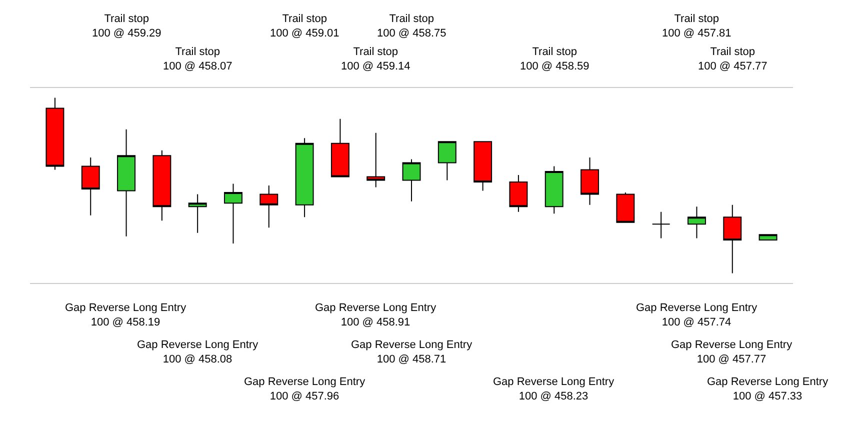 The image size is (868, 435). Describe the element at coordinates (697, 26) in the screenshot. I see `text: Trail stop 100 @ 457.81` at that location.